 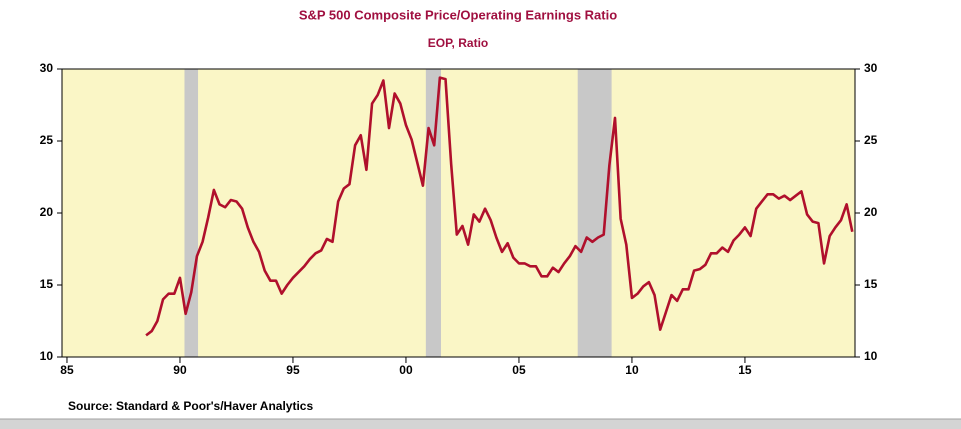 I want to click on chart-subtitle: EOP, Ratio, so click(x=458, y=43).